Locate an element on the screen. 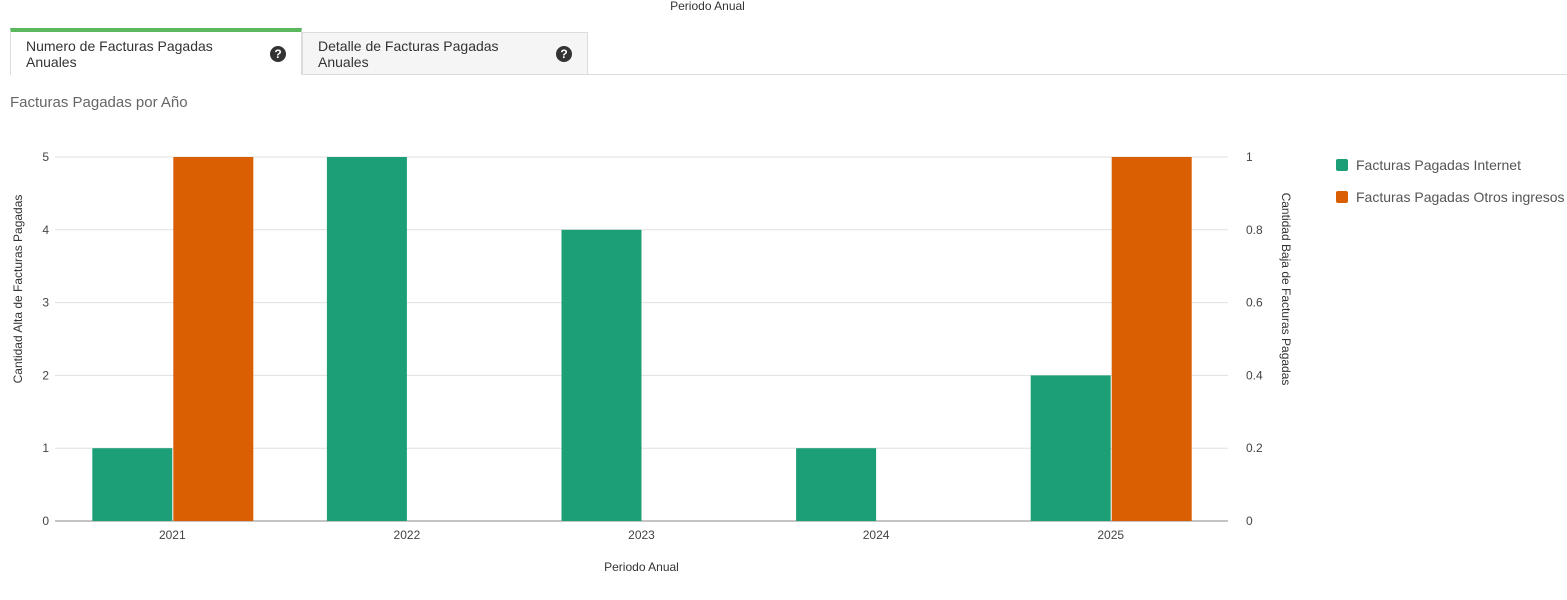  tab-numero-facturas: Numero de Facturas Pagadas Anuales ? is located at coordinates (156, 51).